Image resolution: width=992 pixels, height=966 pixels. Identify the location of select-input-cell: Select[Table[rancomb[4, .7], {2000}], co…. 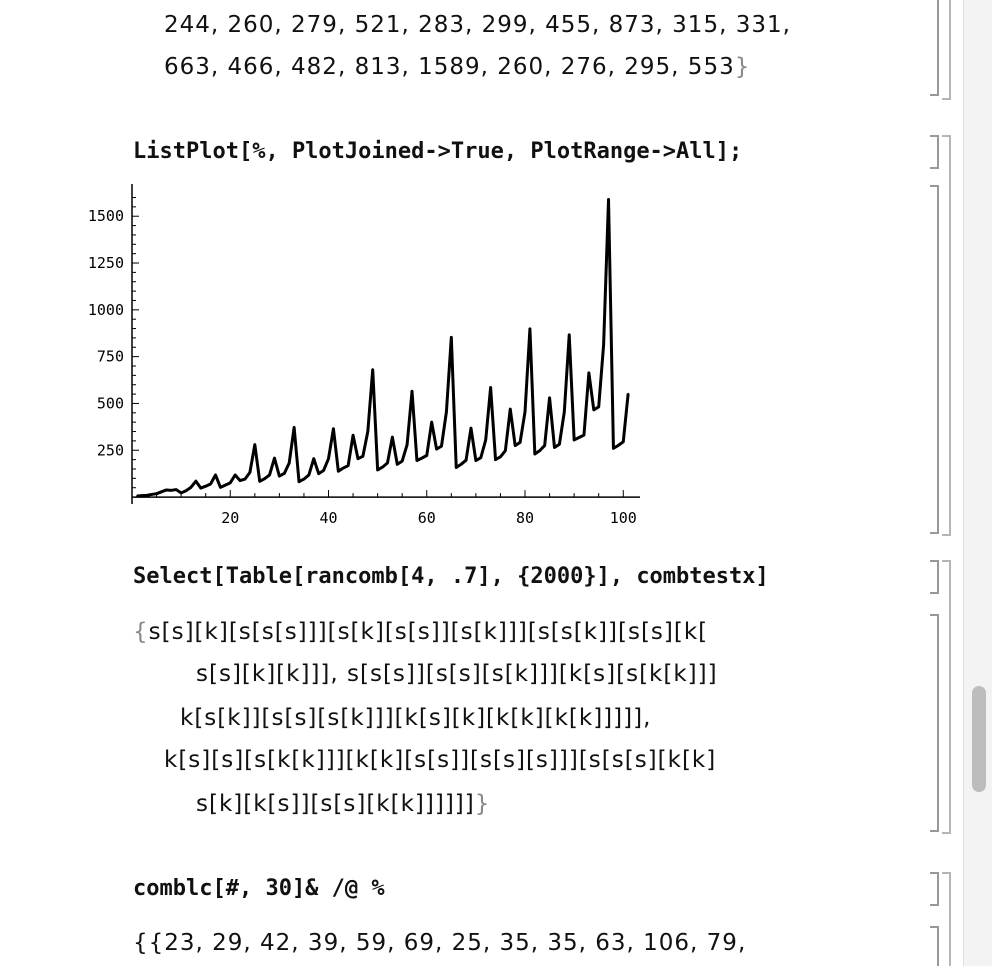
(451, 576).